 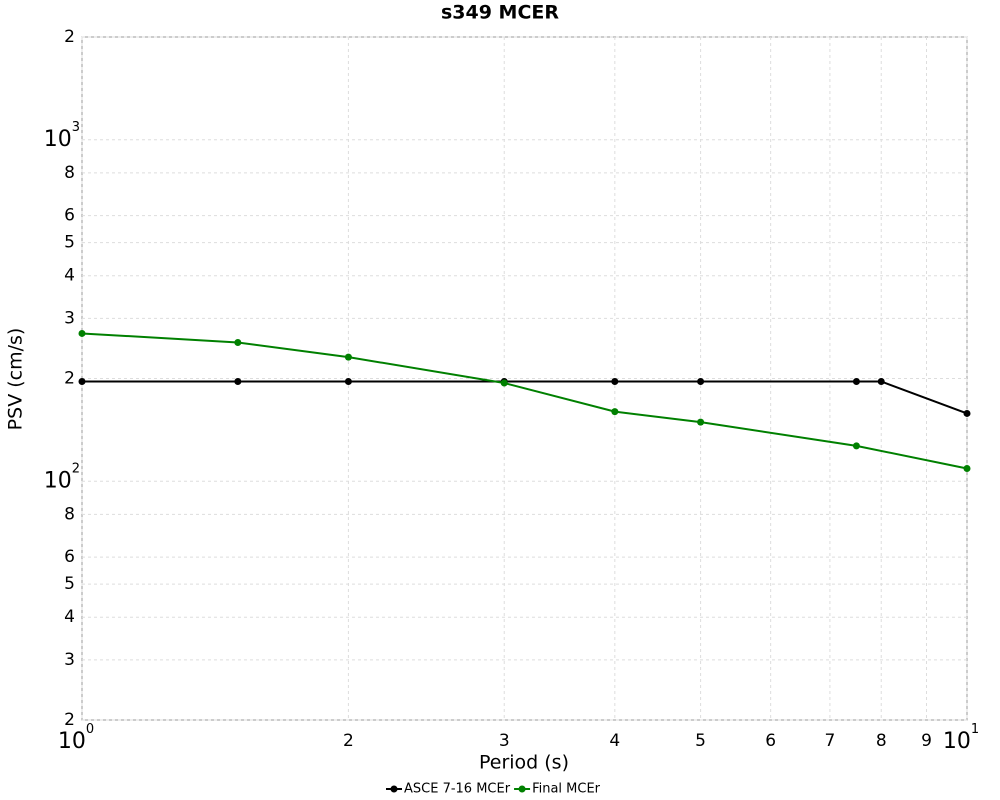 I want to click on legend-label: ASCE 7-16 MCEr, so click(x=457, y=789).